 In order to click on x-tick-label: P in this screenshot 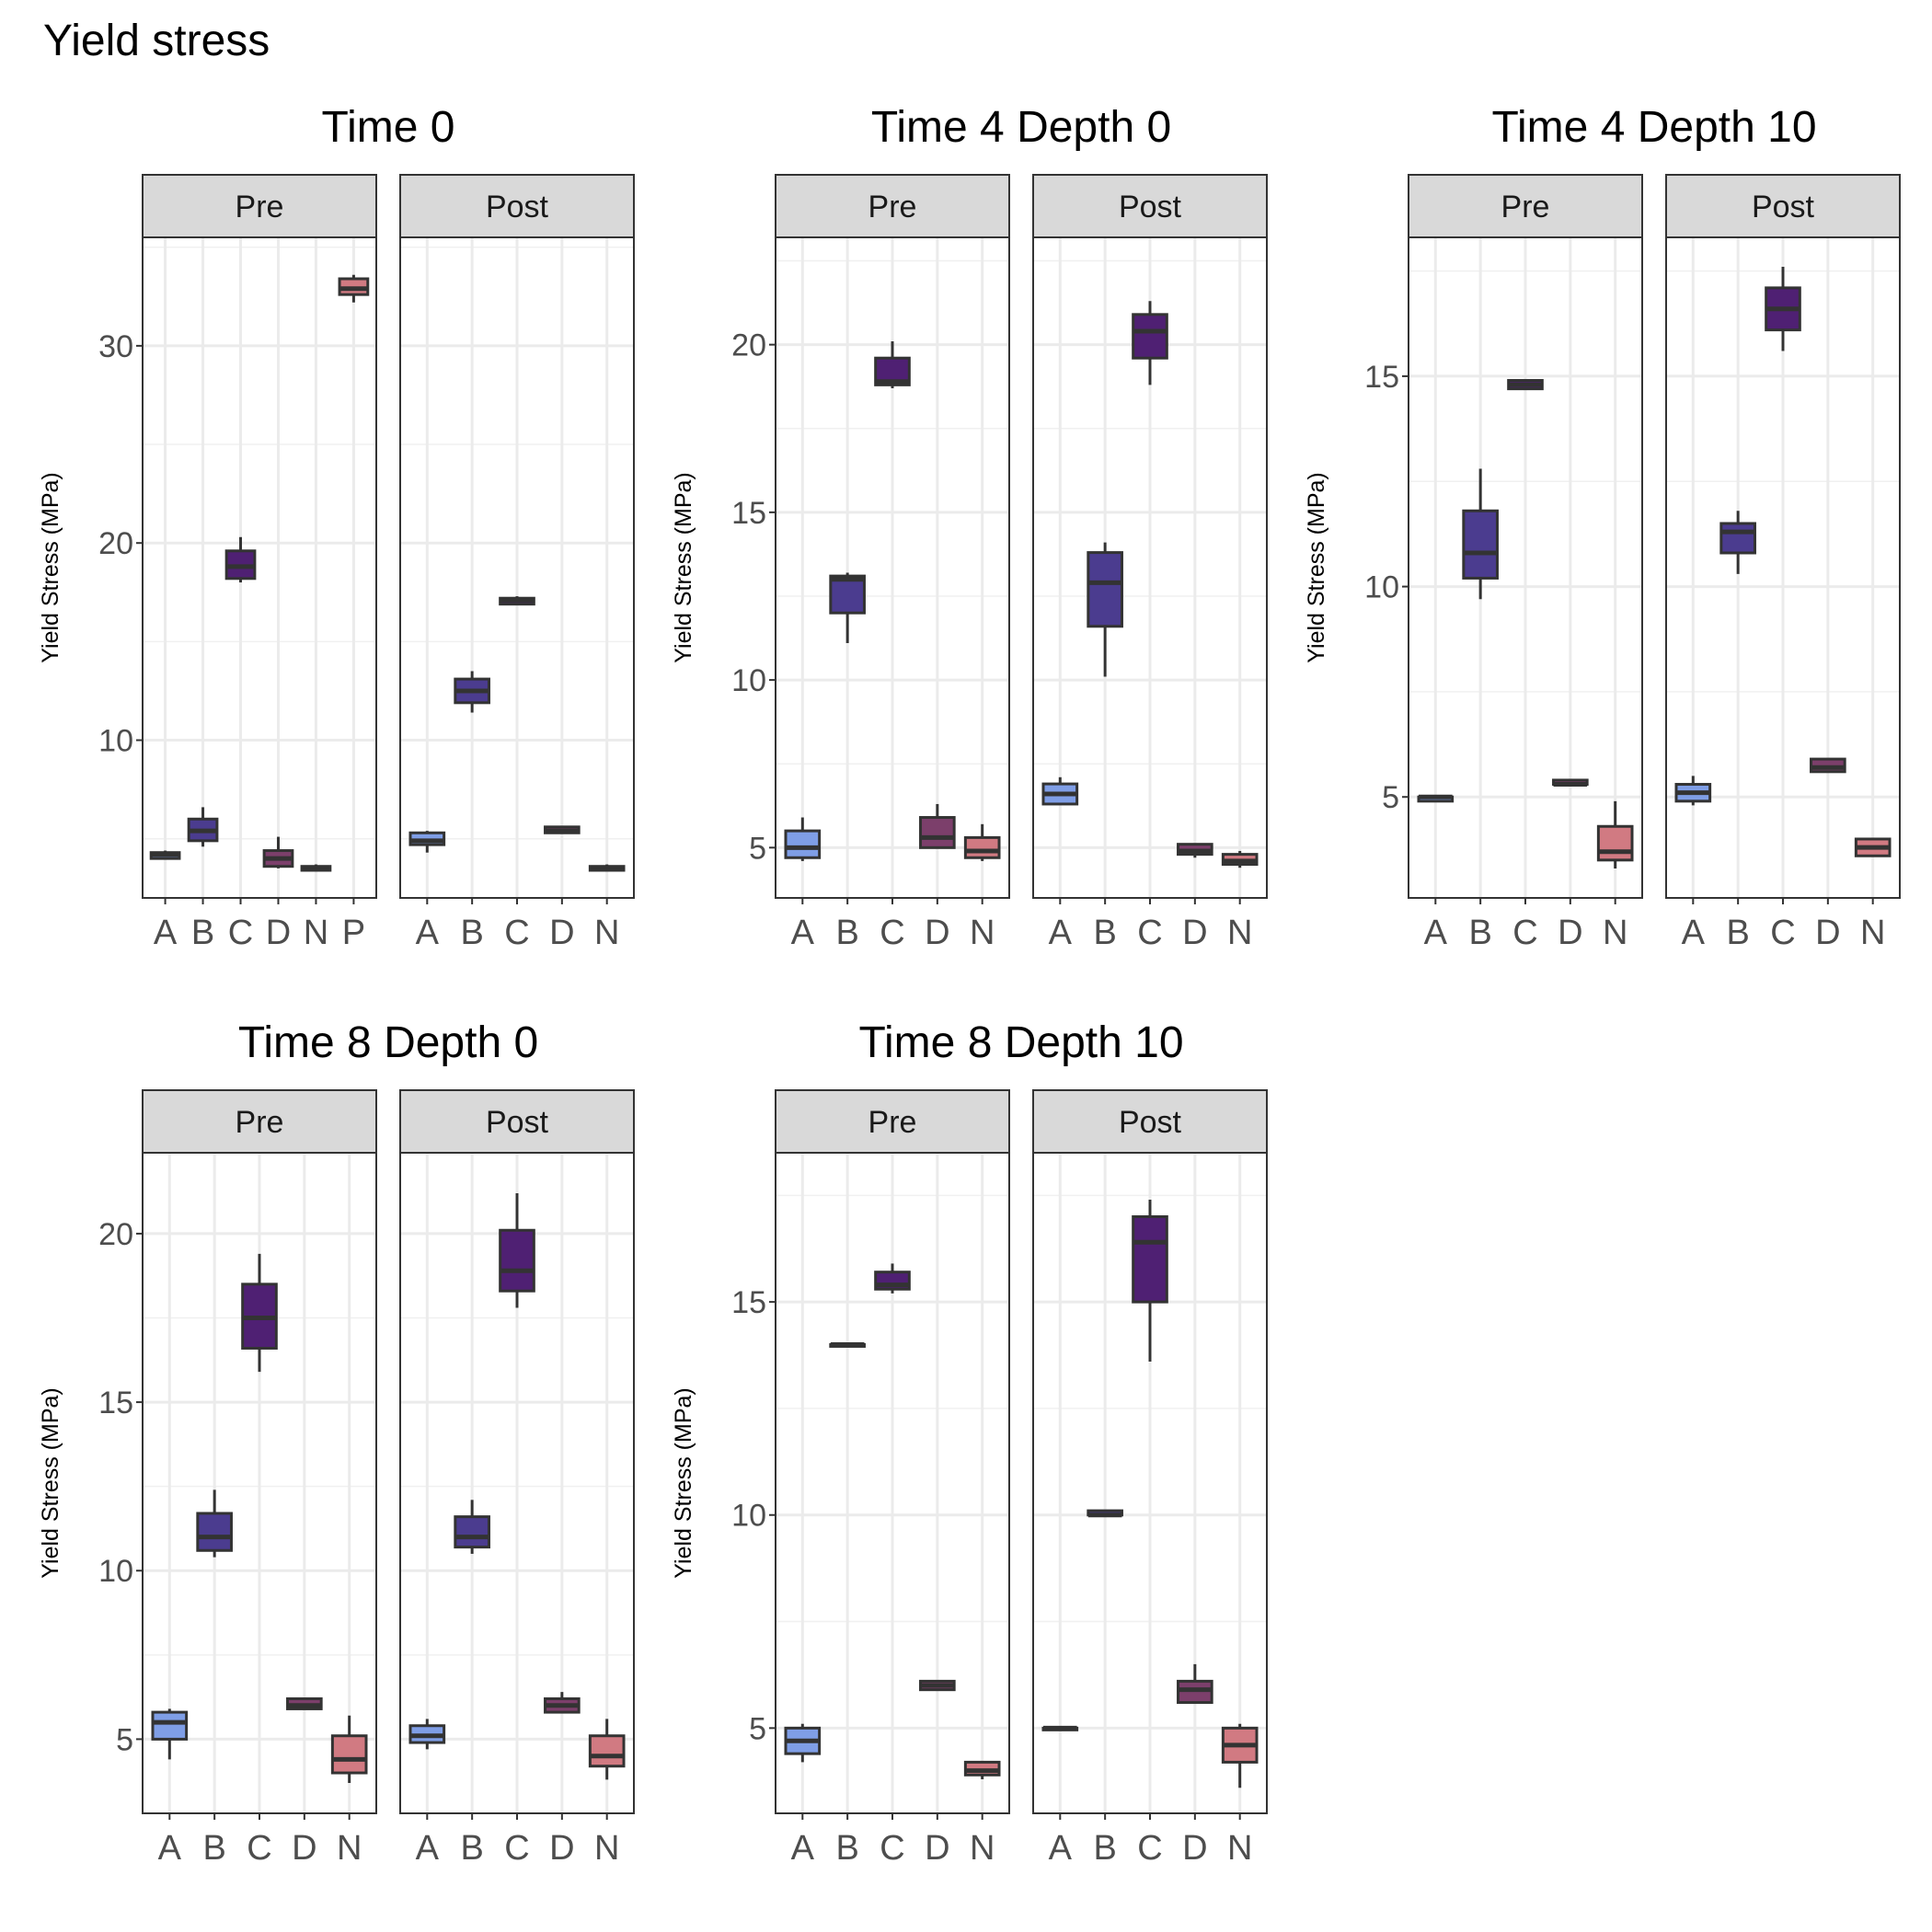, I will do `click(353, 933)`.